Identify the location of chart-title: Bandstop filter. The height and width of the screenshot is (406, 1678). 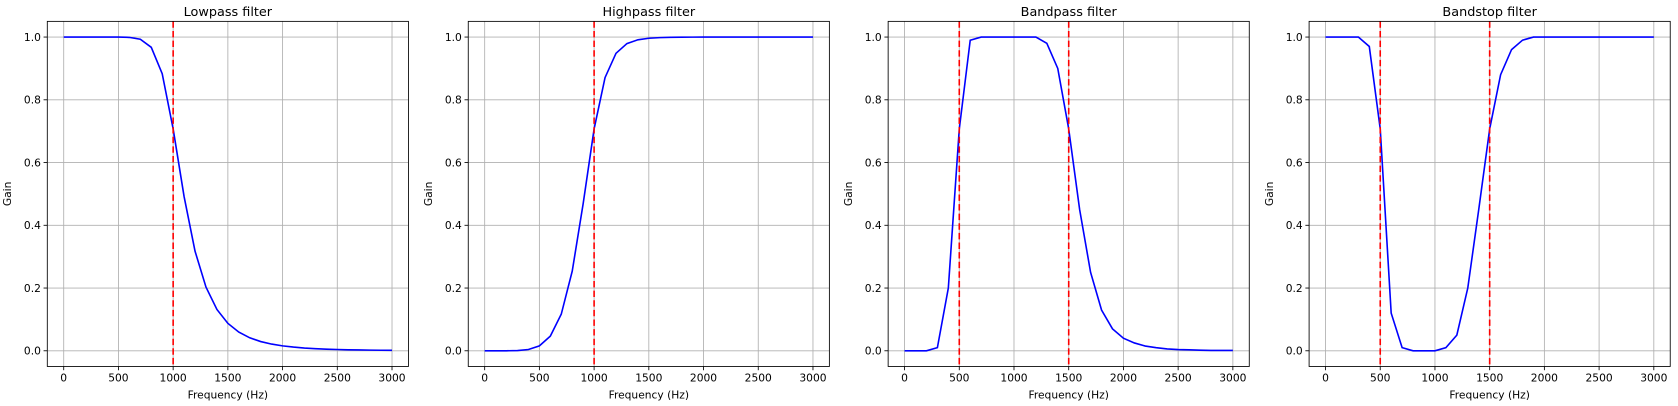
(1489, 12).